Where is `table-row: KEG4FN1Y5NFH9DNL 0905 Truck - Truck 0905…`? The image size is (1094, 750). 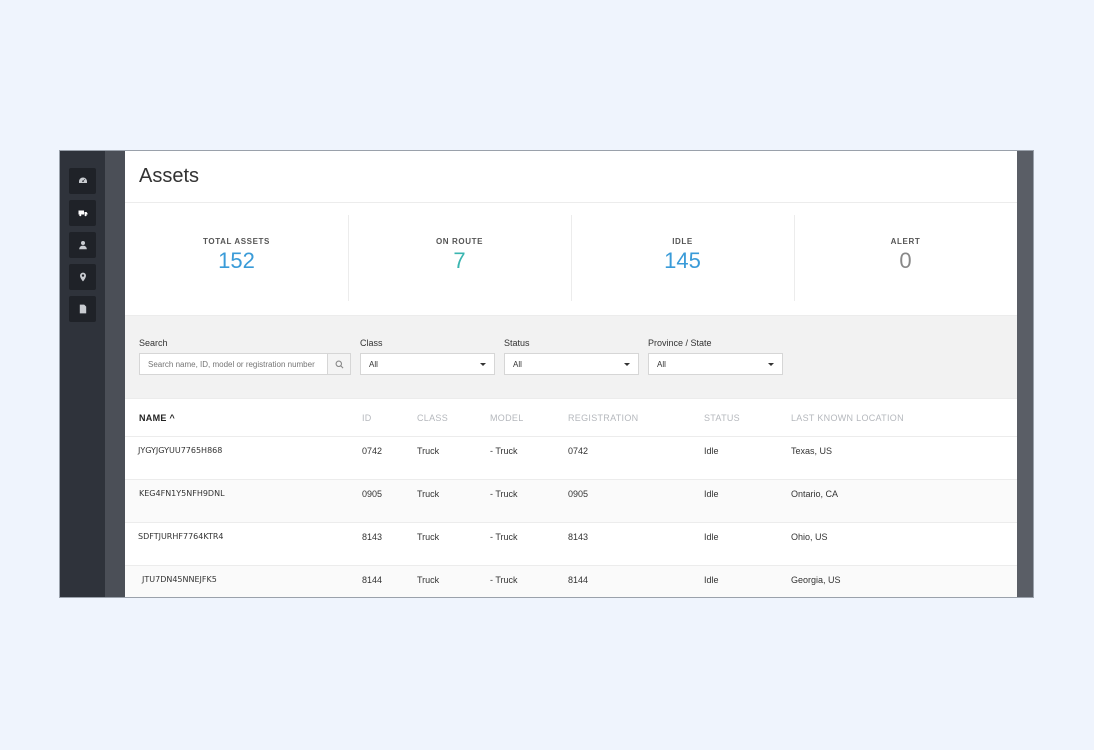 table-row: KEG4FN1Y5NFH9DNL 0905 Truck - Truck 0905… is located at coordinates (571, 501).